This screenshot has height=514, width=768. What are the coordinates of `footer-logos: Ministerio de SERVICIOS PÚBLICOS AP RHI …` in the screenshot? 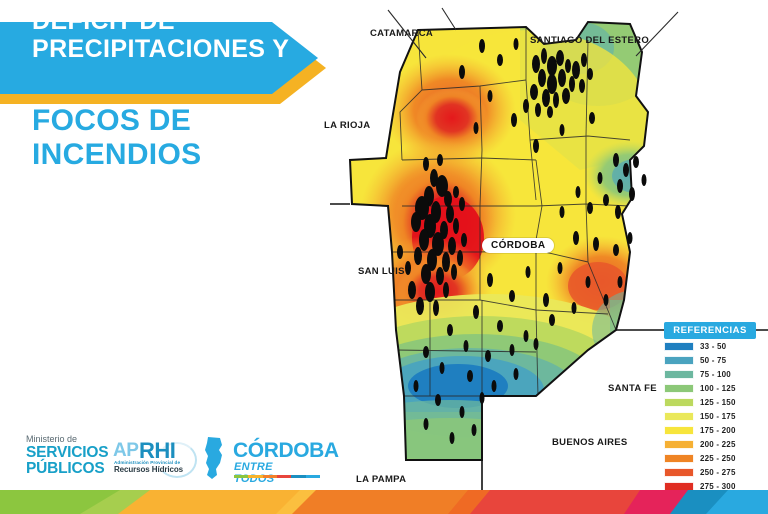 It's located at (170, 457).